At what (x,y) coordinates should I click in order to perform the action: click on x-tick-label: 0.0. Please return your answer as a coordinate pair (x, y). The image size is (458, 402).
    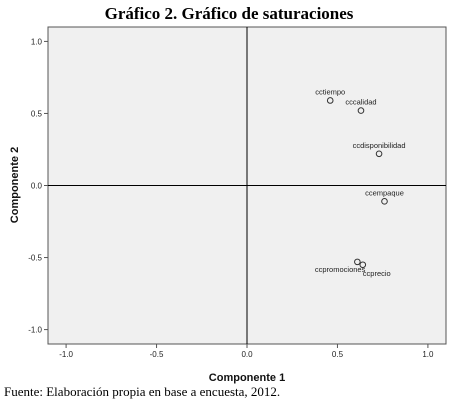
    Looking at the image, I should click on (247, 354).